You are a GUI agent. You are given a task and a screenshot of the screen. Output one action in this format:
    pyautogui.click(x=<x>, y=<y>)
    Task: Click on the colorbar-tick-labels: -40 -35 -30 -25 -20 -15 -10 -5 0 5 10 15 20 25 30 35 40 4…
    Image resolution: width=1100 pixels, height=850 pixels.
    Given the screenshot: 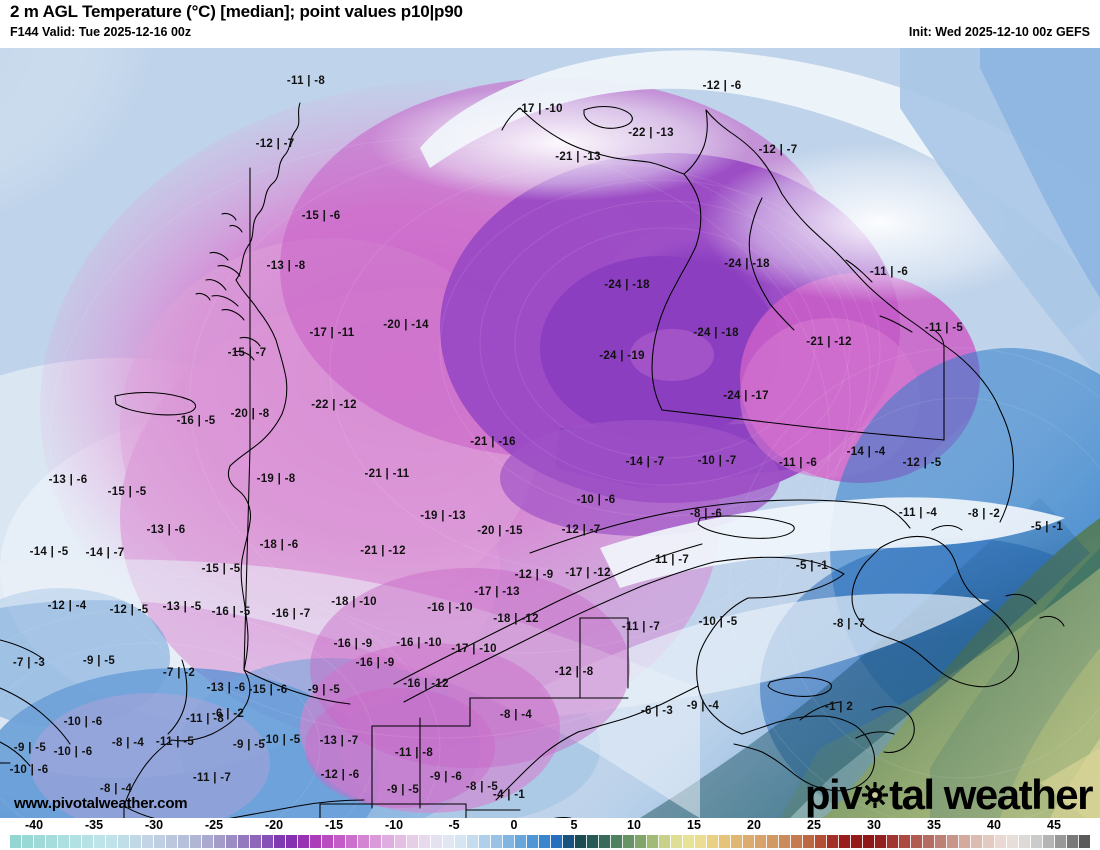 What is the action you would take?
    pyautogui.click(x=550, y=826)
    